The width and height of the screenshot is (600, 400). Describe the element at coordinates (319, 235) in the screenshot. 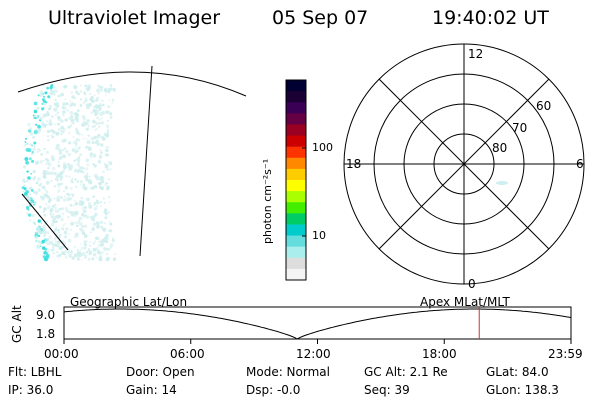

I see `colorbar-tick-label-10: 10` at that location.